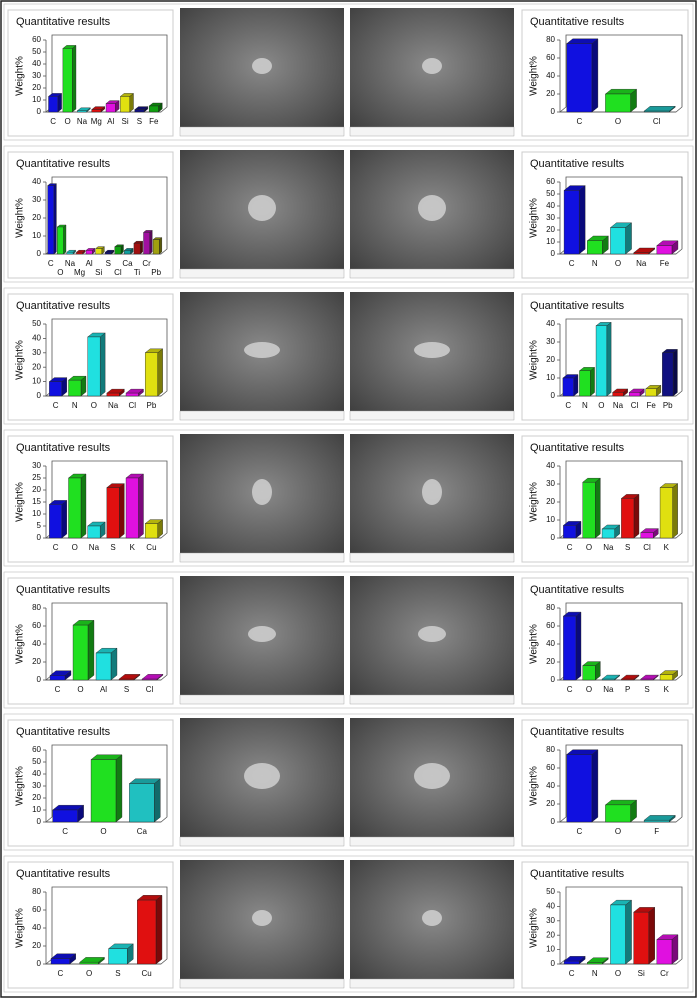  I want to click on x-tick-label: Na, so click(608, 547).